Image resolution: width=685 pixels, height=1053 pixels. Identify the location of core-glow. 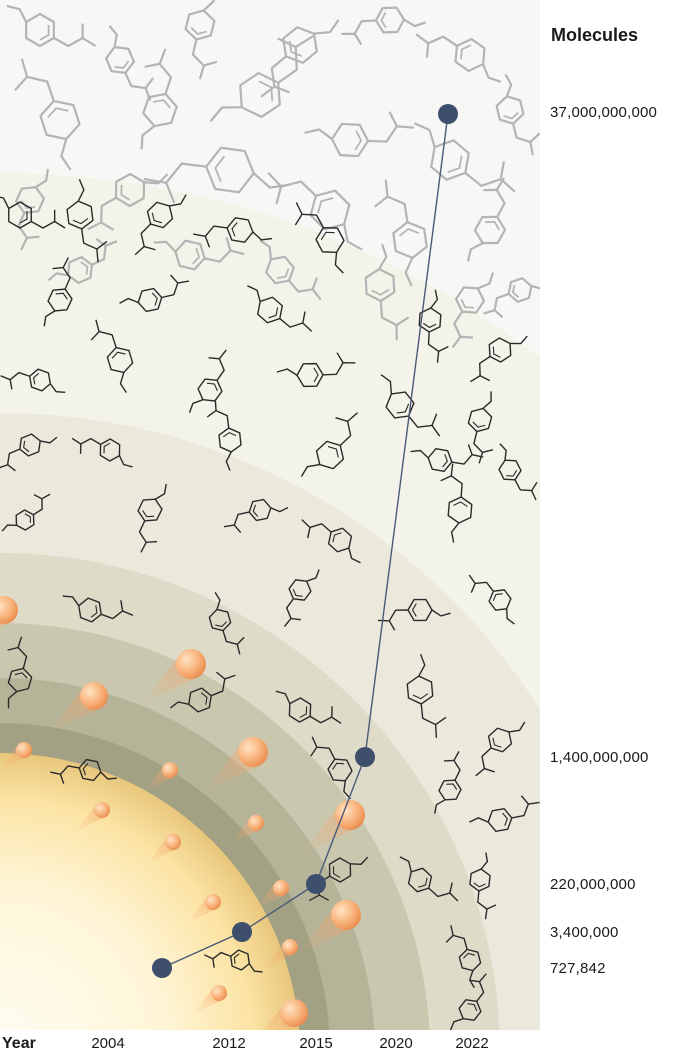
(150, 891).